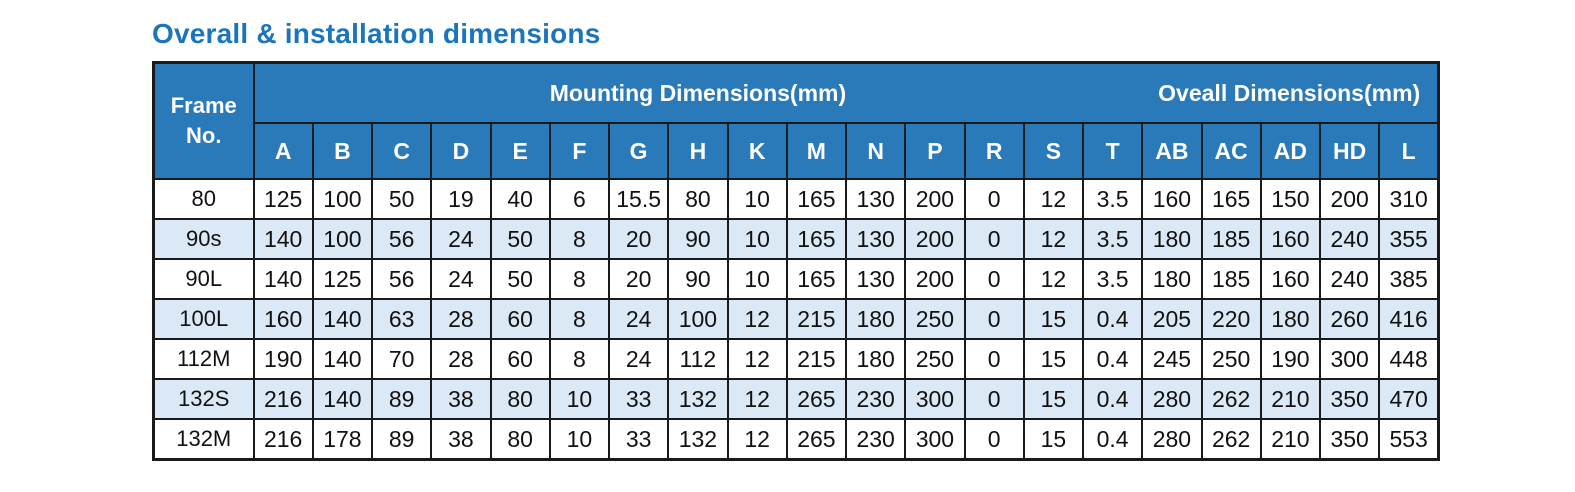 The height and width of the screenshot is (492, 1575). I want to click on value-cell: 178, so click(342, 439).